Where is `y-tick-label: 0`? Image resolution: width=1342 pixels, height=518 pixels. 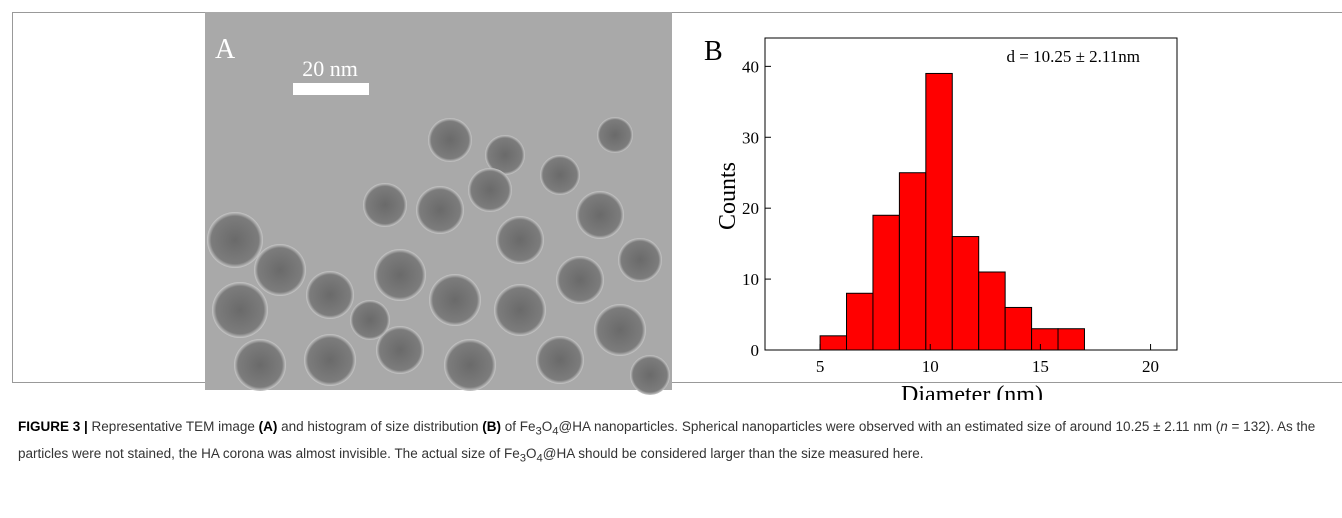 y-tick-label: 0 is located at coordinates (755, 350).